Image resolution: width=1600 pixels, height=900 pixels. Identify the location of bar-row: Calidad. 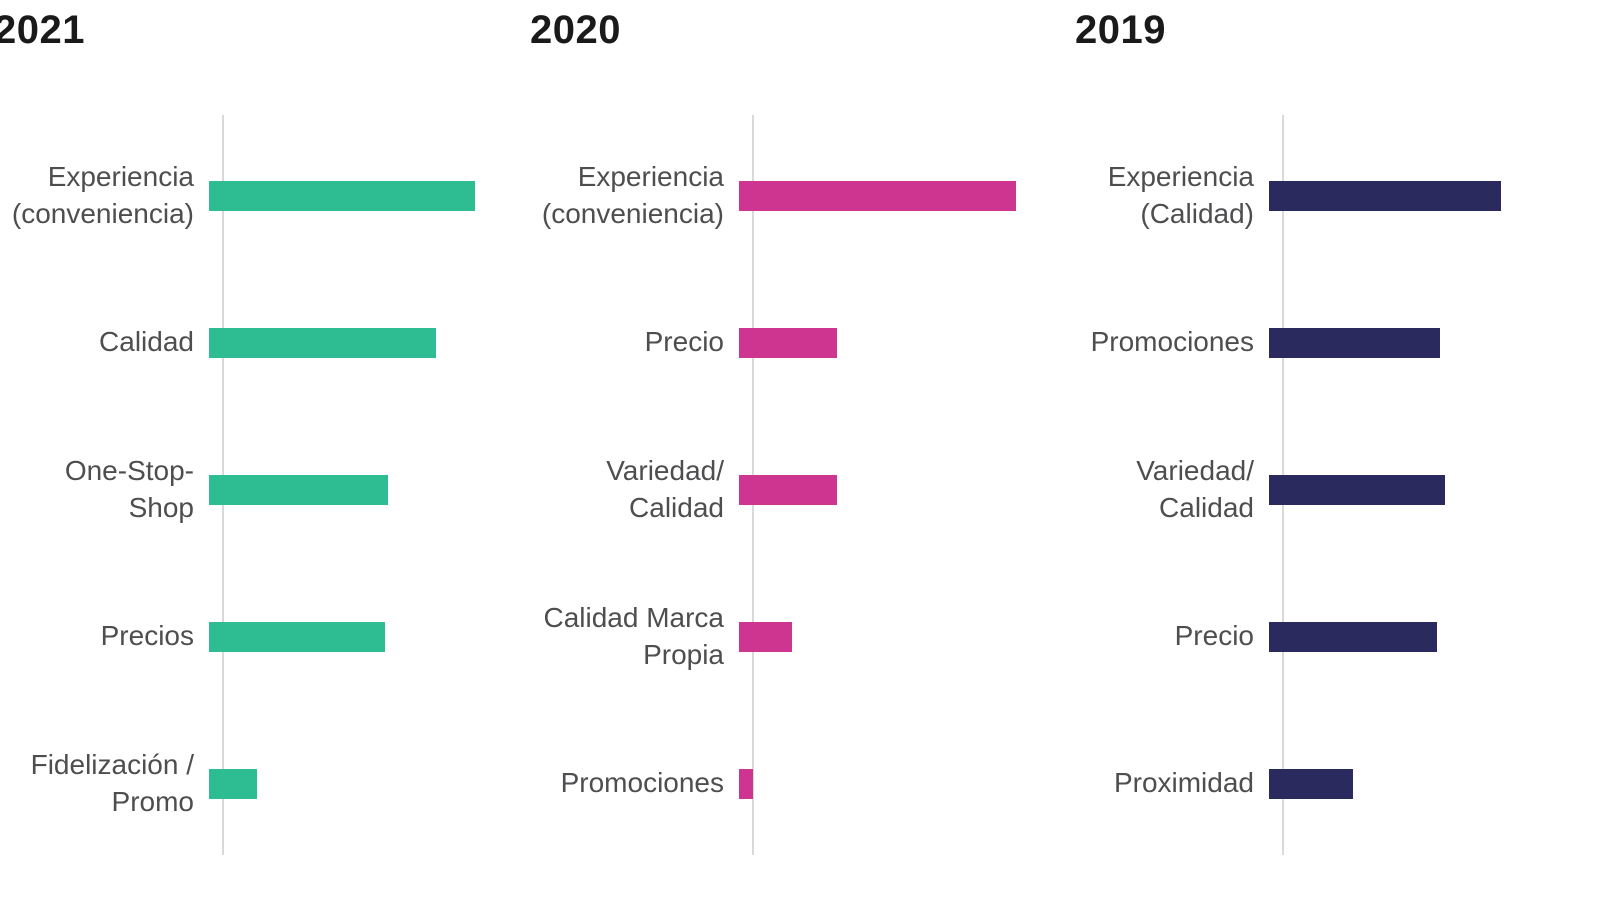
(260, 342).